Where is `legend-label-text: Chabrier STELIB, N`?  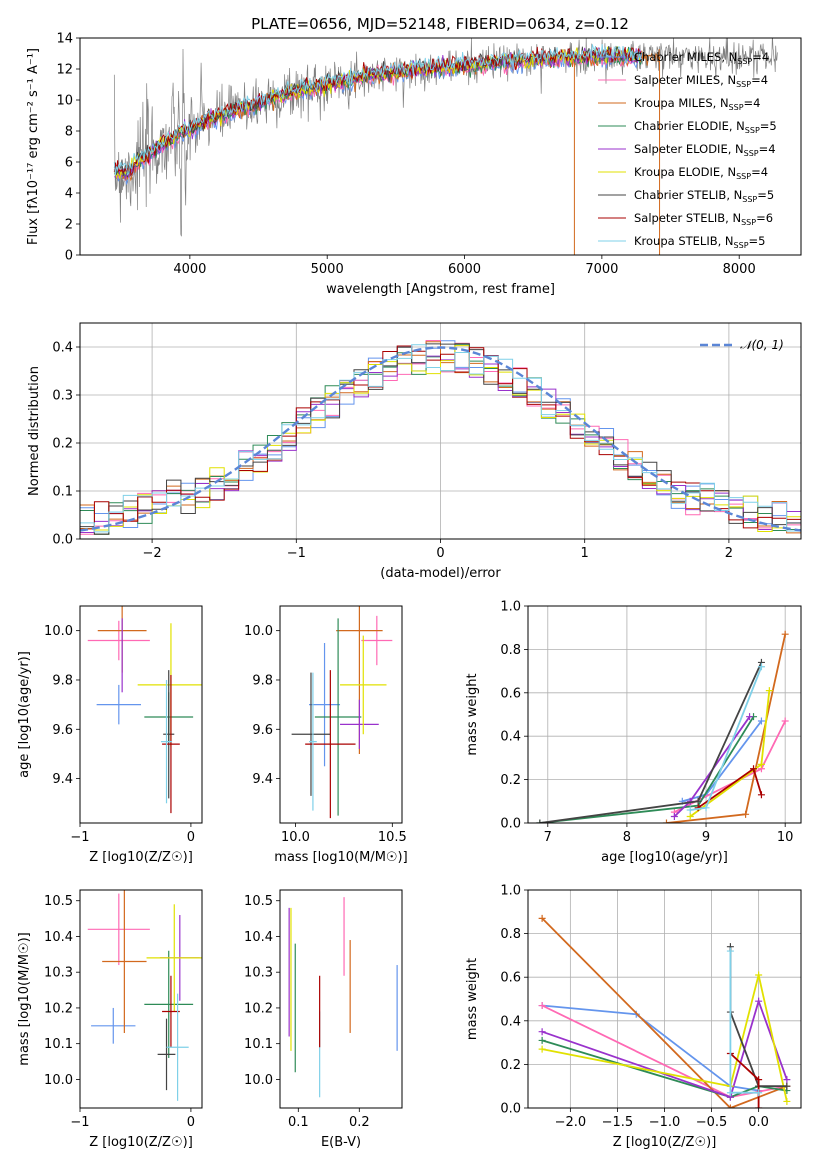
legend-label-text: Chabrier STELIB, N is located at coordinates (688, 195).